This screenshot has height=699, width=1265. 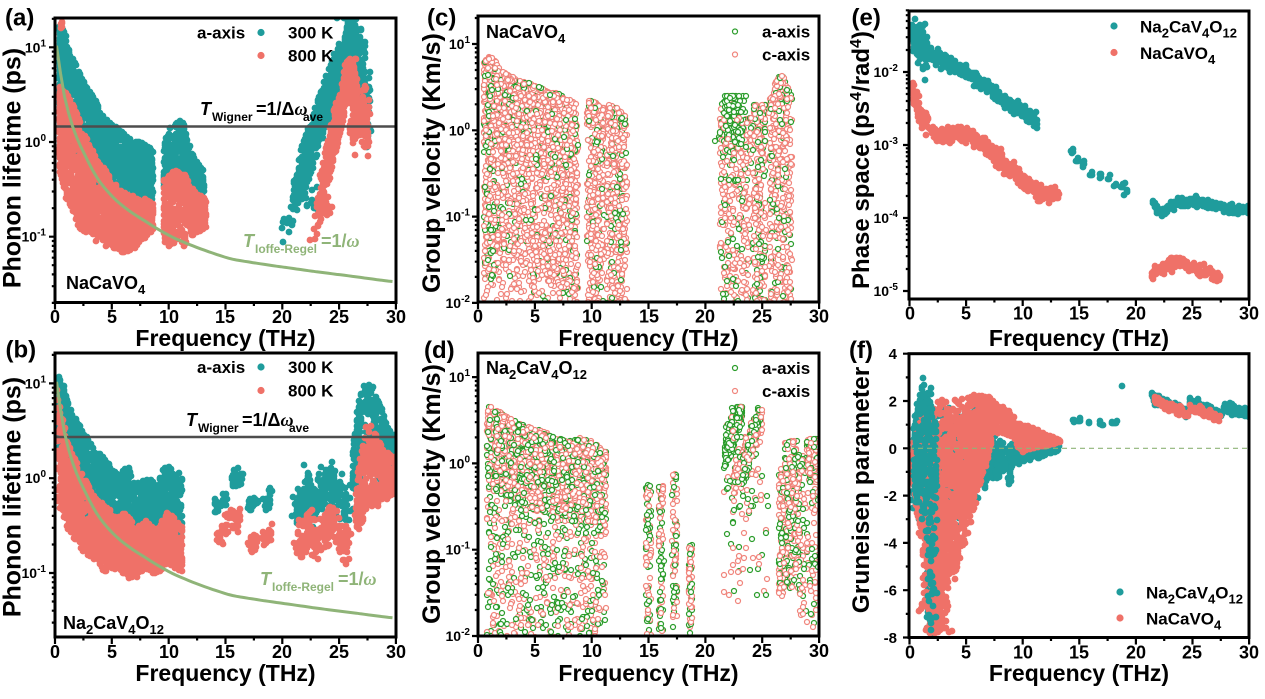 What do you see at coordinates (441, 18) in the screenshot?
I see `svg-text: (c)` at bounding box center [441, 18].